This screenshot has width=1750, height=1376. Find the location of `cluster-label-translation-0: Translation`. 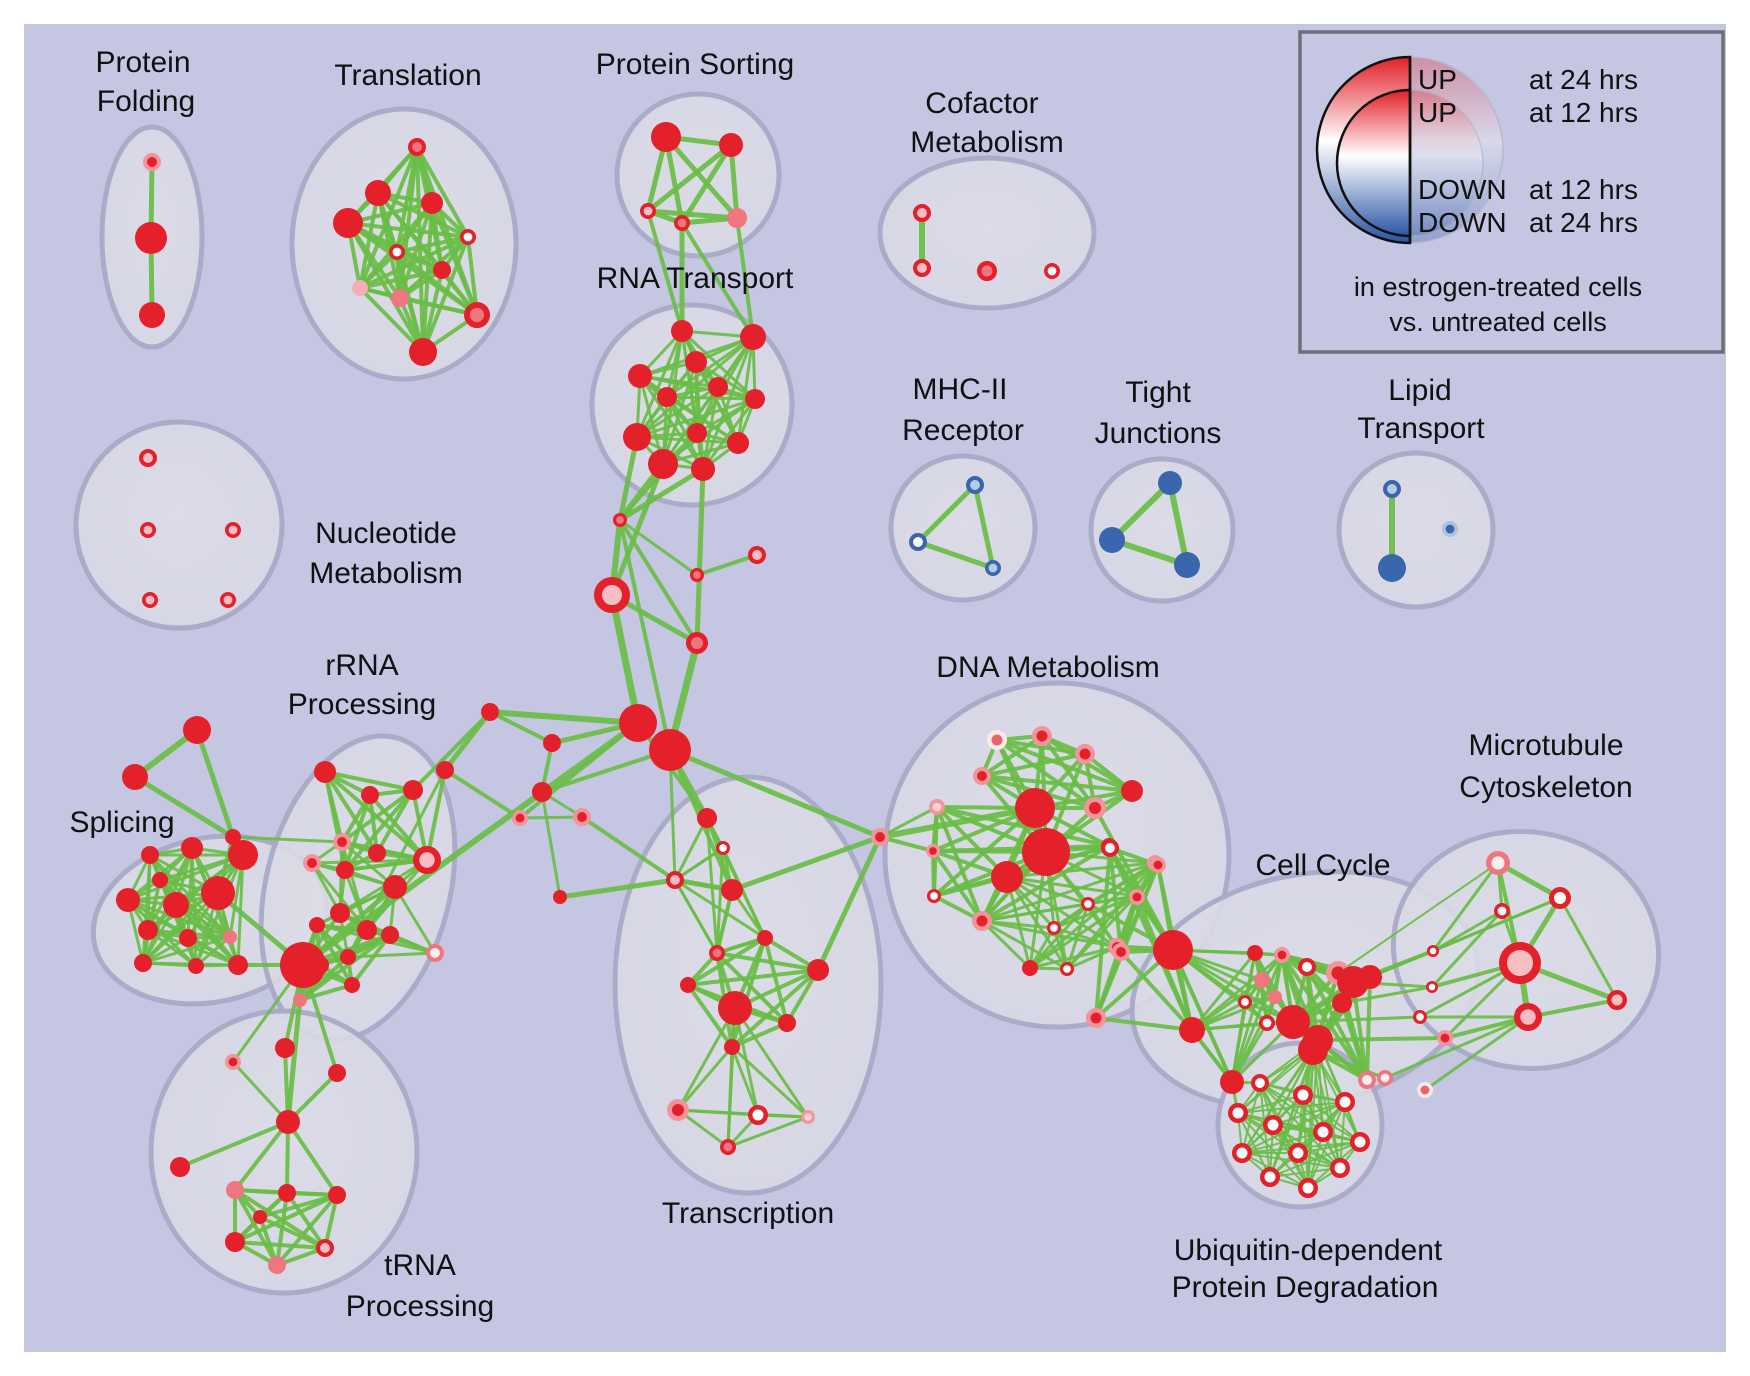

cluster-label-translation-0: Translation is located at coordinates (407, 75).